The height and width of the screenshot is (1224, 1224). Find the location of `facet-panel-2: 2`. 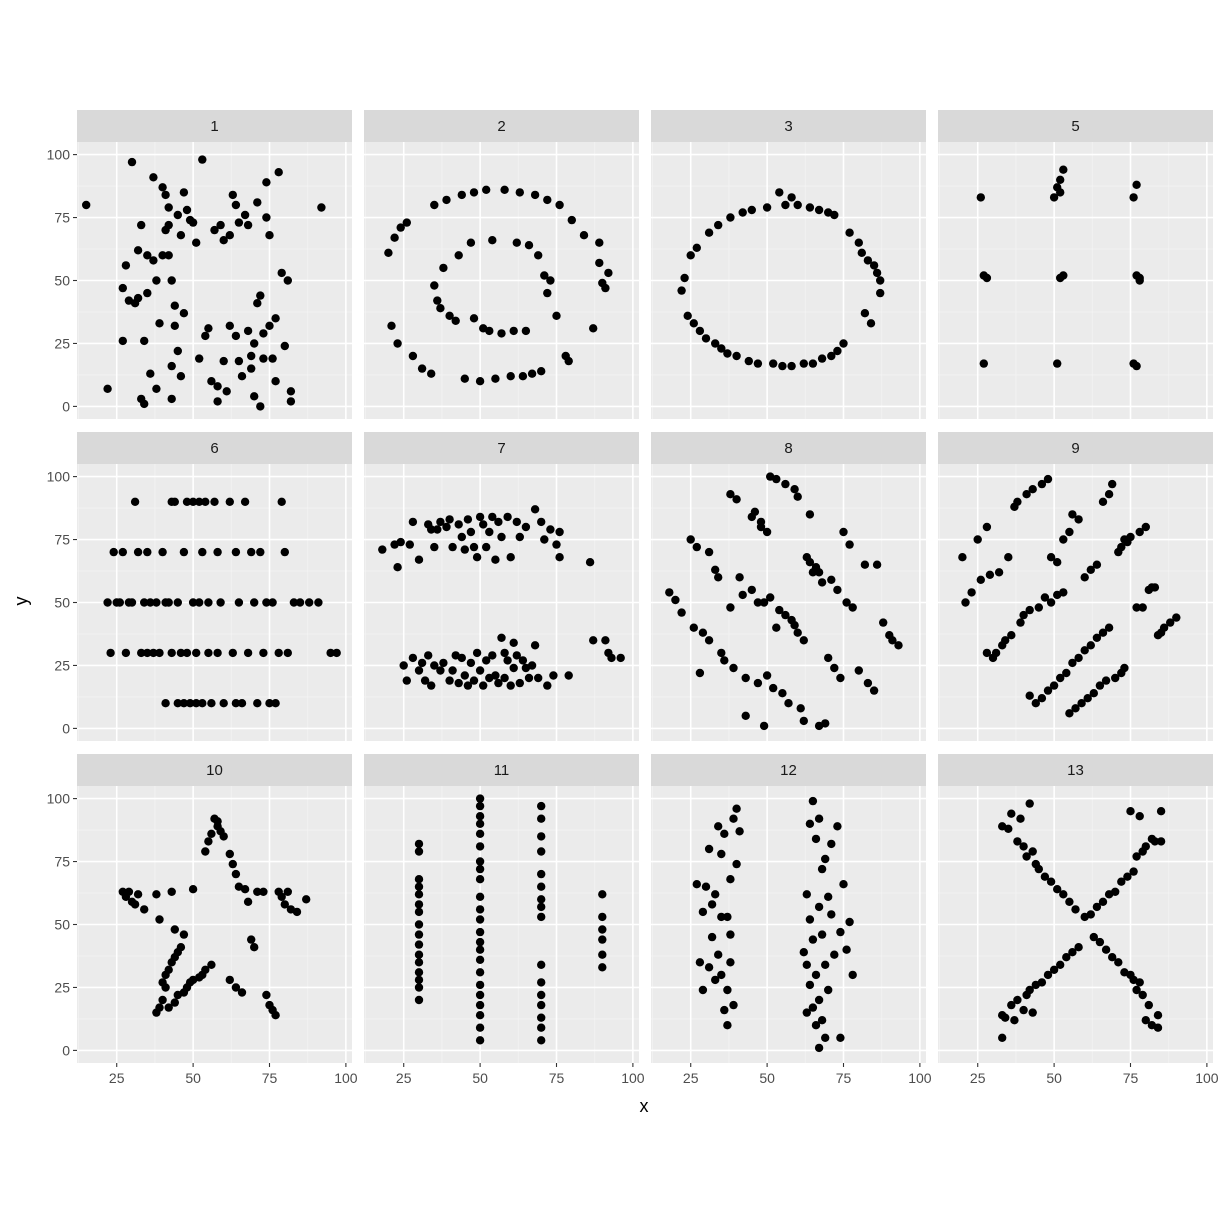

facet-panel-2: 2 is located at coordinates (501, 264).